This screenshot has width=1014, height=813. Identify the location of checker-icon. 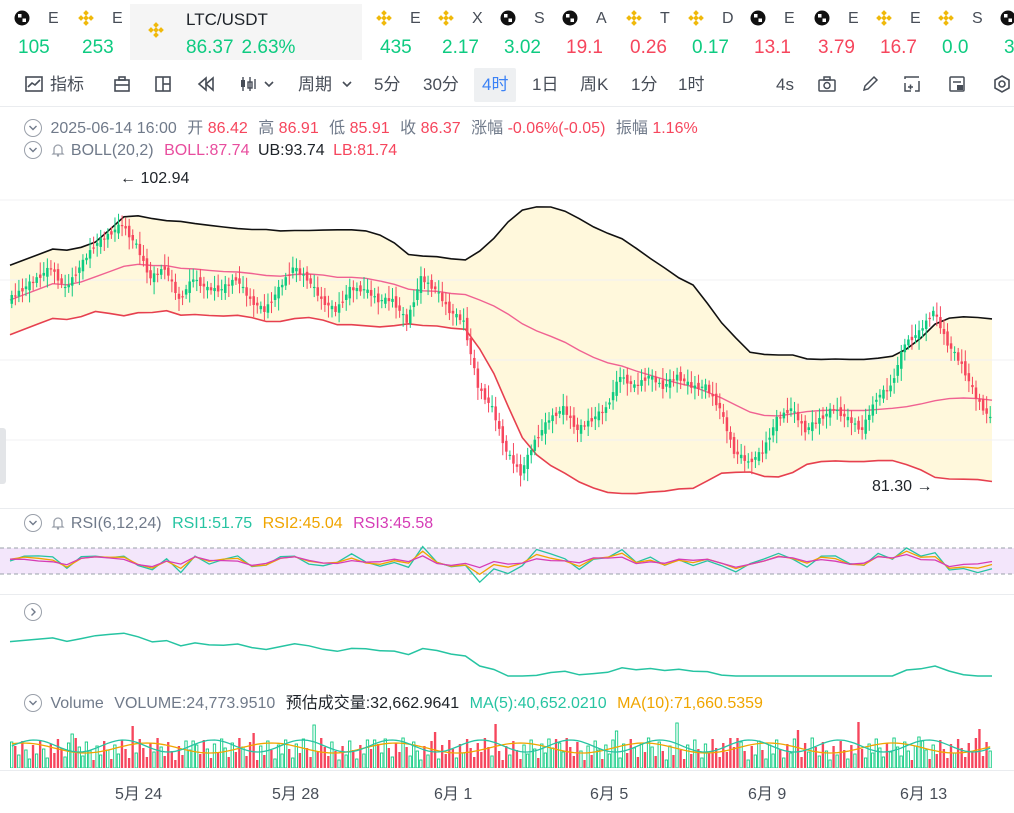
(822, 18).